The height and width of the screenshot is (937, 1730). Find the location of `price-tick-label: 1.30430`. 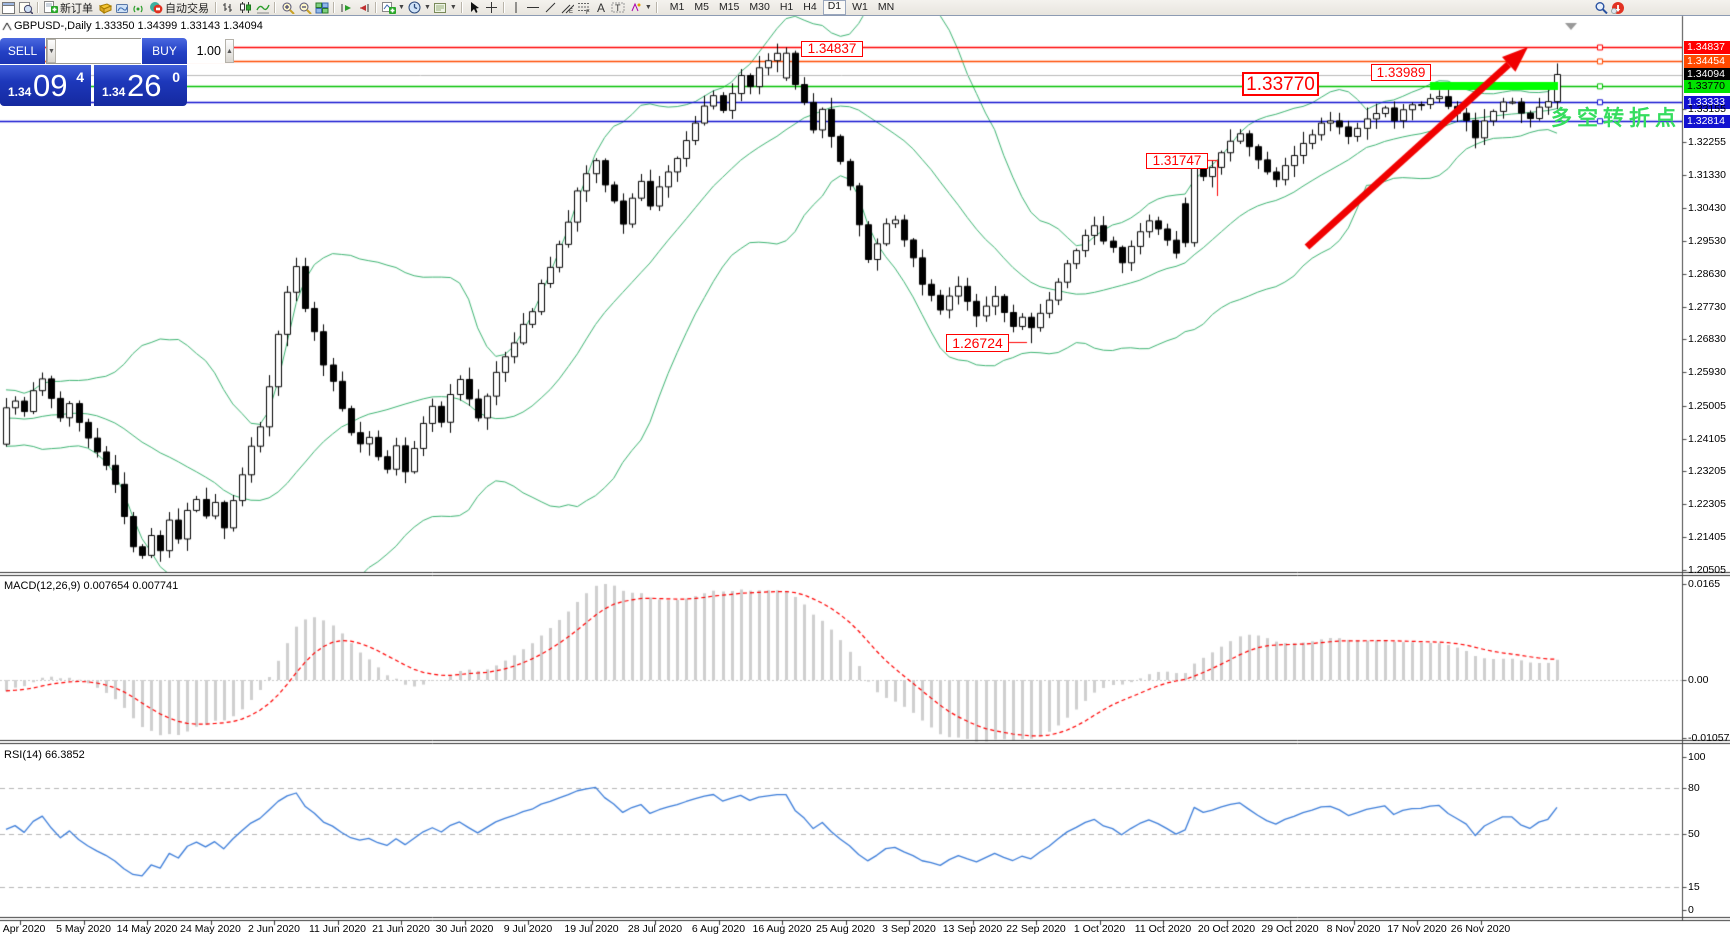

price-tick-label: 1.30430 is located at coordinates (1707, 208).